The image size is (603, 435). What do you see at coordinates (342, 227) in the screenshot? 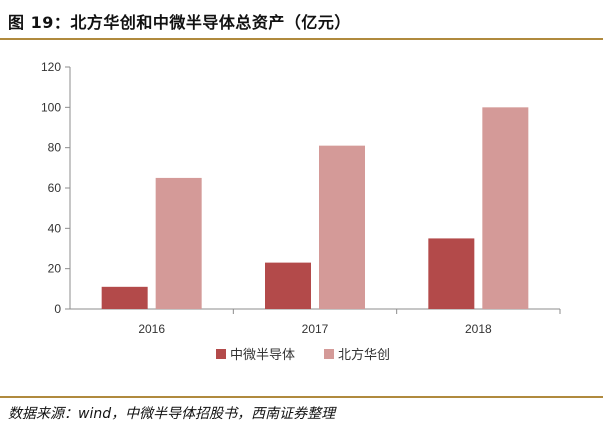
I see `bar-beifang-2017` at bounding box center [342, 227].